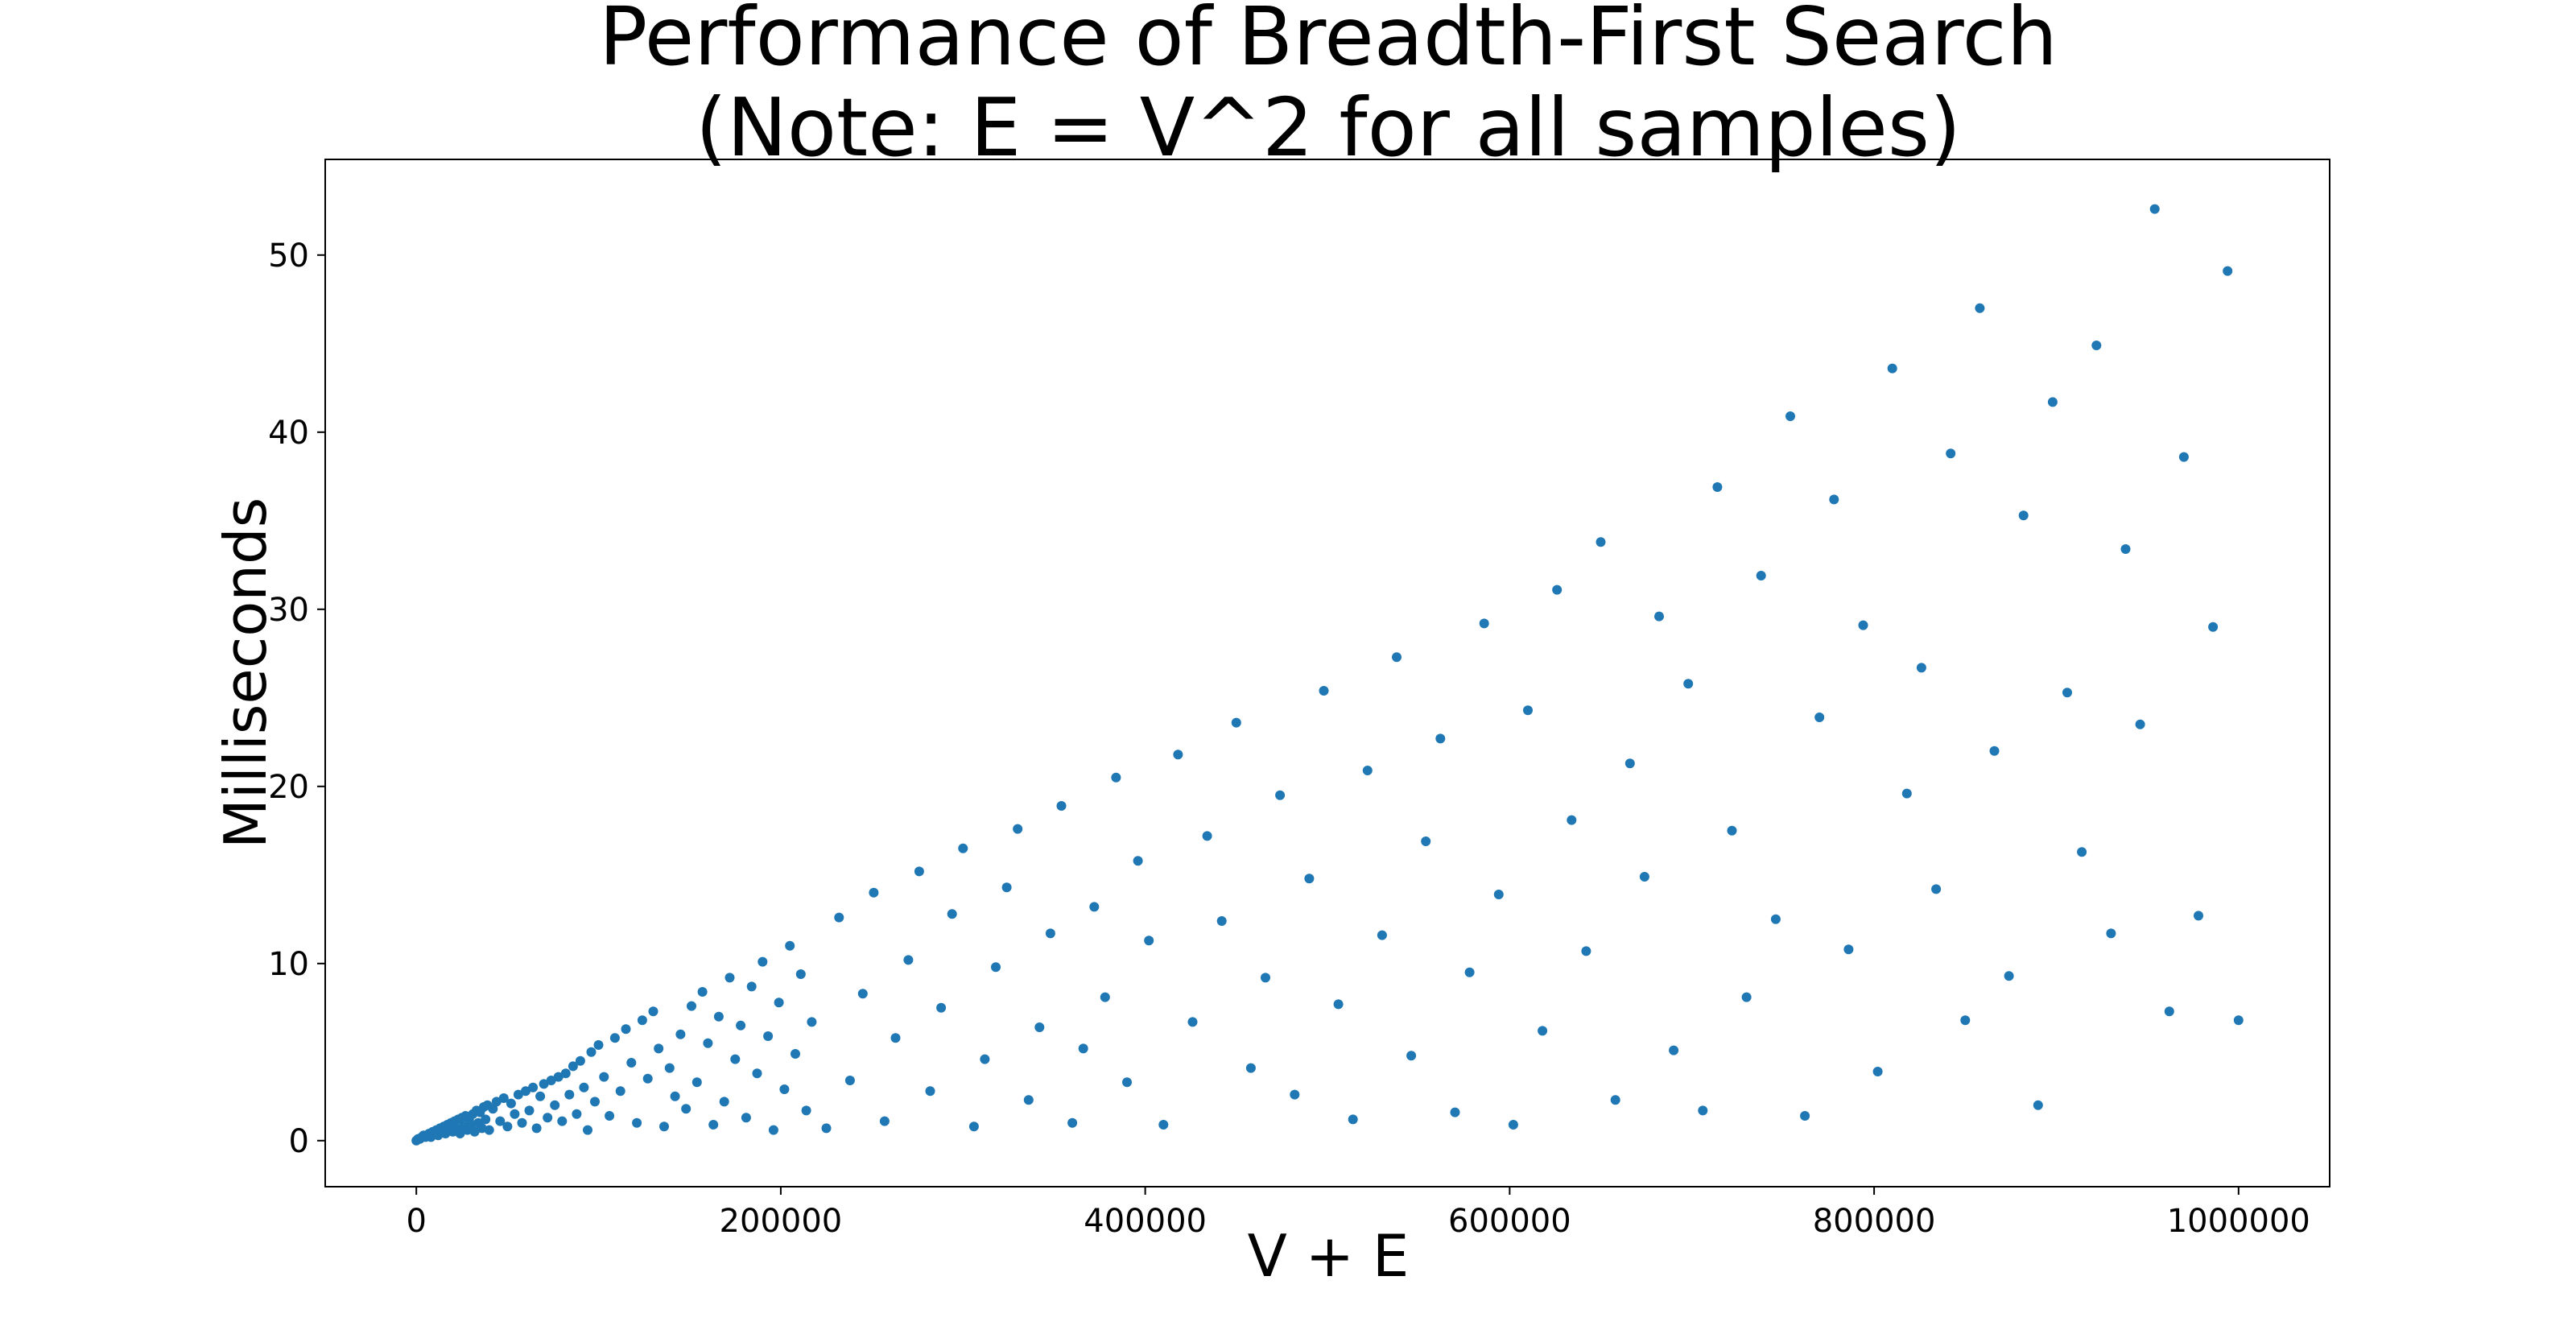 The image size is (2576, 1330). I want to click on x-tick-label: 200000, so click(781, 1221).